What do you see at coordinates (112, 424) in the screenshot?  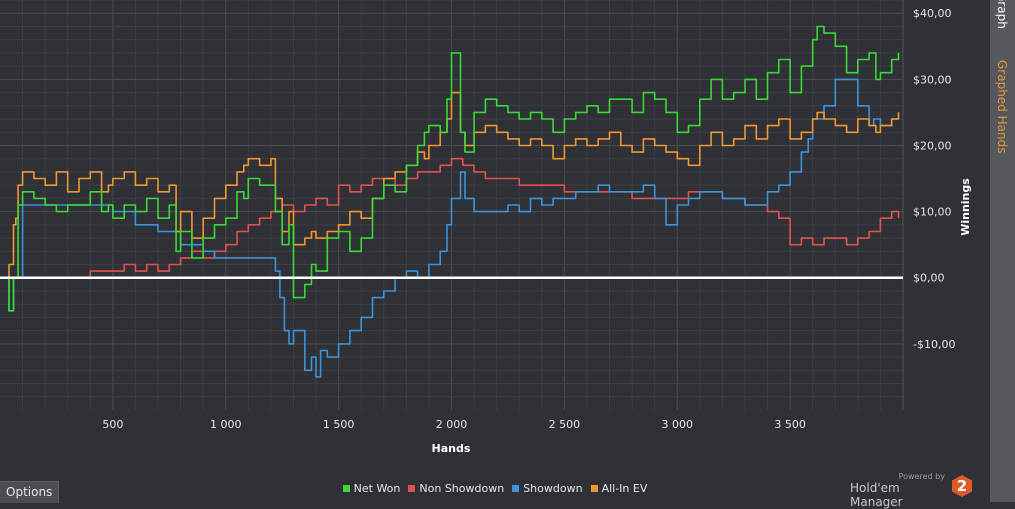 I see `x-tick-label: 500` at bounding box center [112, 424].